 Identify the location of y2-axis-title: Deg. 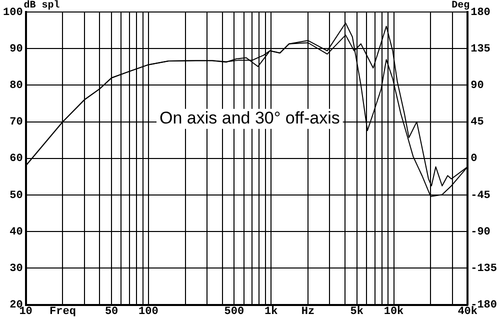
(461, 6).